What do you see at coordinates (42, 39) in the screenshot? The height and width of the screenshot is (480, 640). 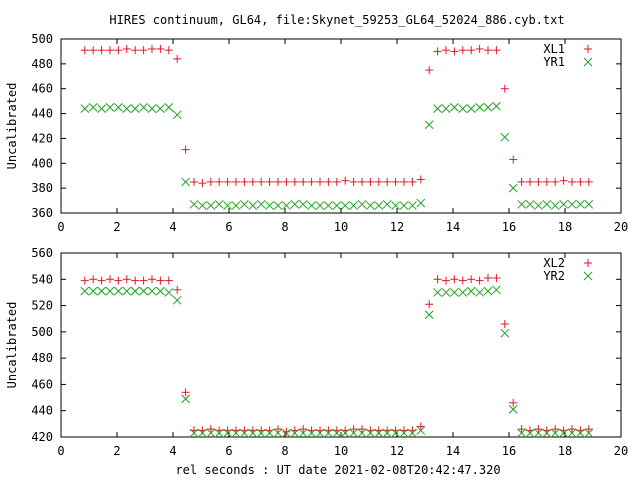 I see `y-tick-label: 500` at bounding box center [42, 39].